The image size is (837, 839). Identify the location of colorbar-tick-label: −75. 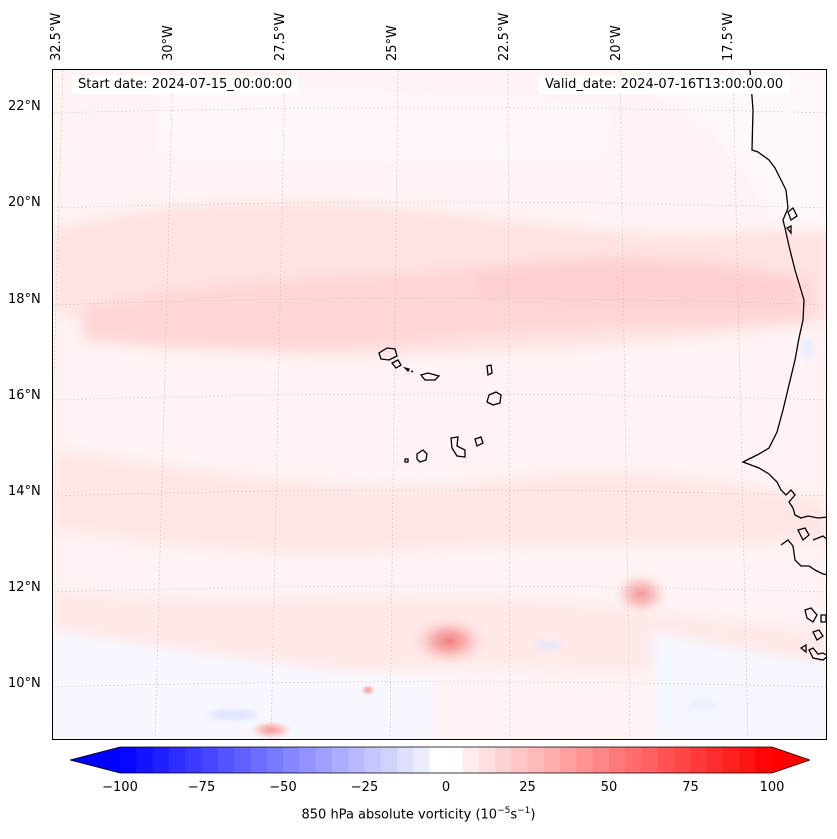
(201, 787).